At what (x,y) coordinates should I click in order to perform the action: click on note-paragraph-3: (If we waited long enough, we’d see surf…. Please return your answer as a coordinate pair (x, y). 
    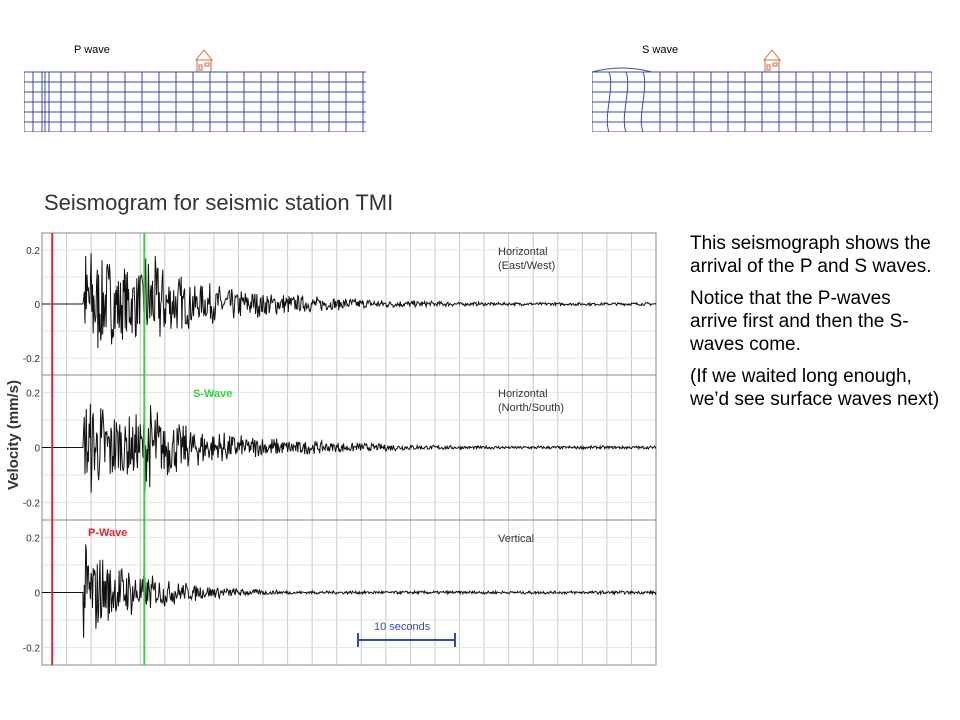
    Looking at the image, I should click on (815, 388).